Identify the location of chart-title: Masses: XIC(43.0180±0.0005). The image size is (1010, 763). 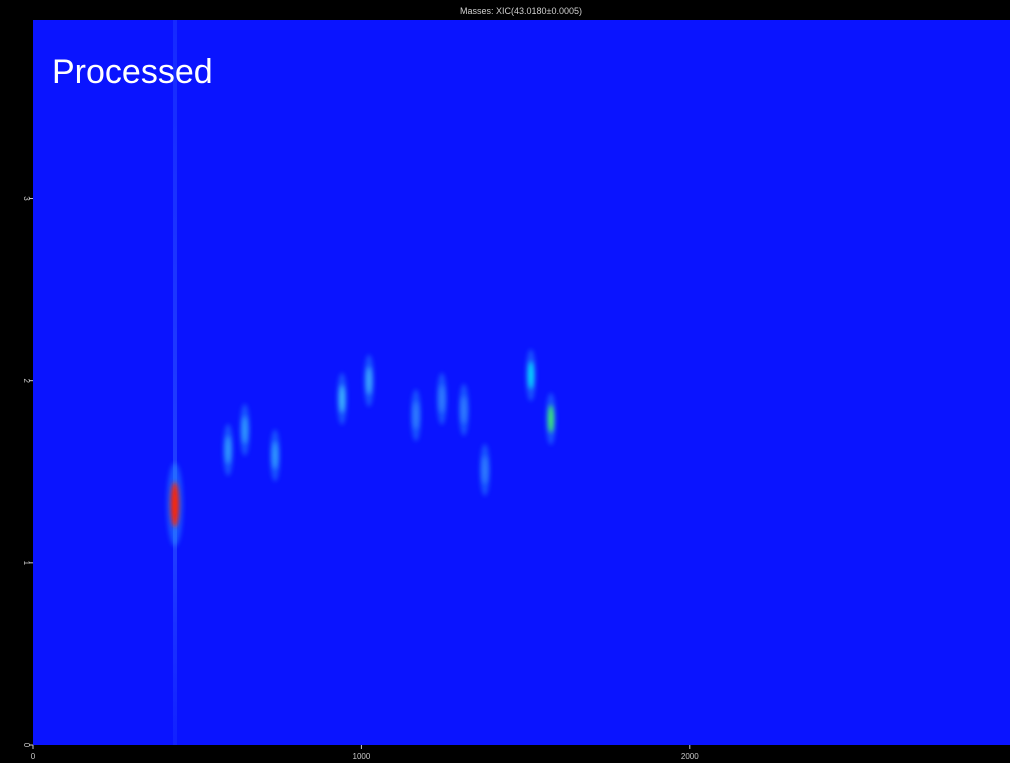
(521, 11).